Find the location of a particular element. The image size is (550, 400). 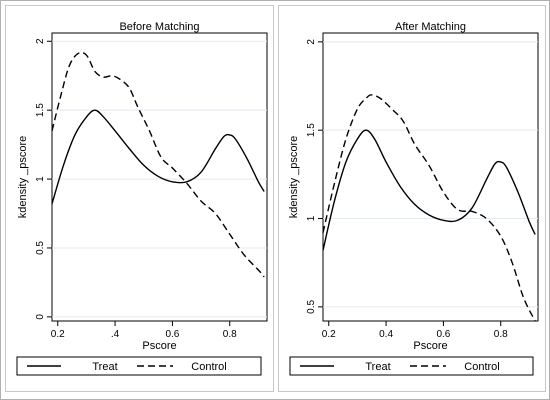

chart-title: After Matching is located at coordinates (430, 27).